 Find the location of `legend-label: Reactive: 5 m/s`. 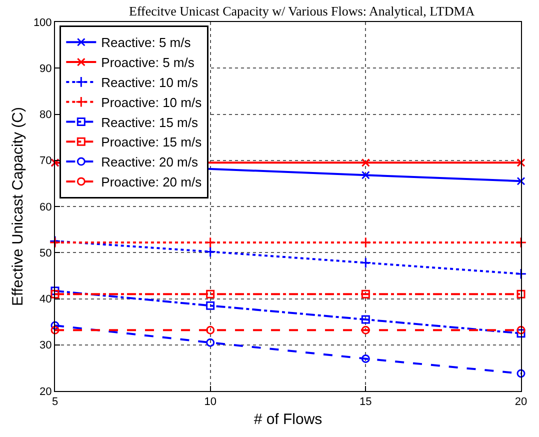

legend-label: Reactive: 5 m/s is located at coordinates (146, 42).